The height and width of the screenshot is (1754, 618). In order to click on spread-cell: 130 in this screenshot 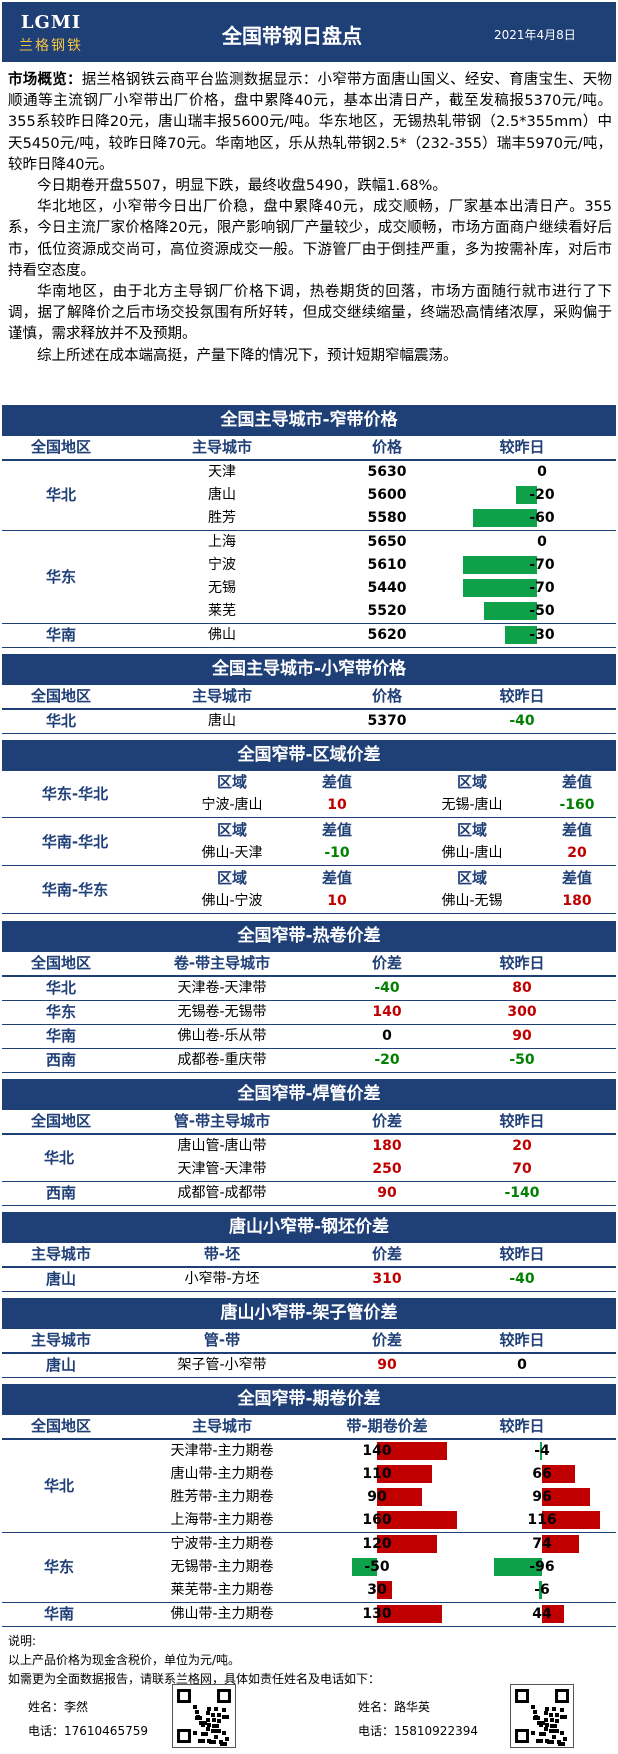, I will do `click(402, 1614)`.